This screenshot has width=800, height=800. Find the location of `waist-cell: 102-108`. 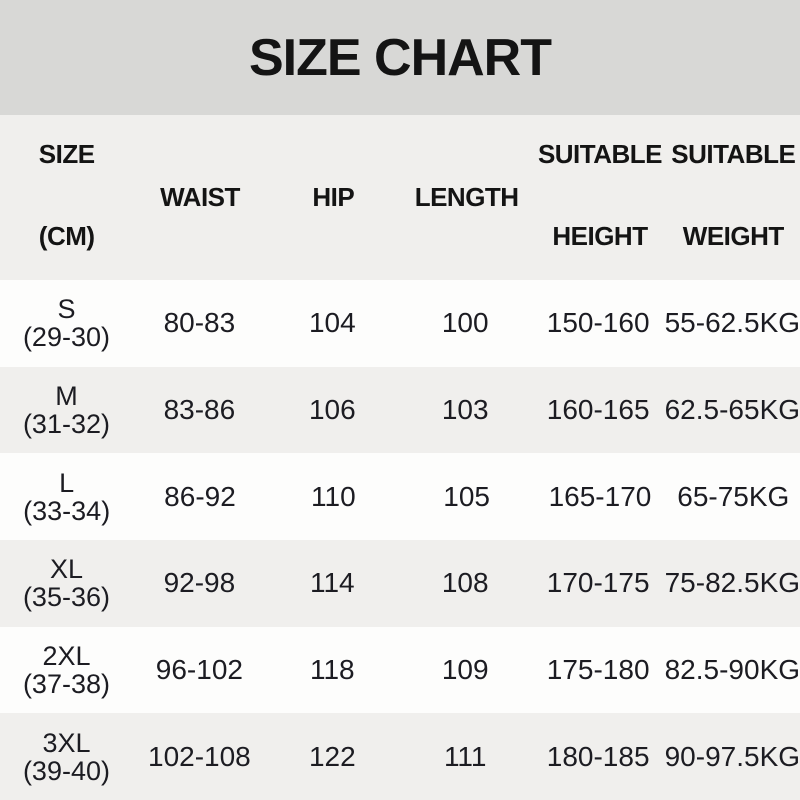

waist-cell: 102-108 is located at coordinates (199, 756).